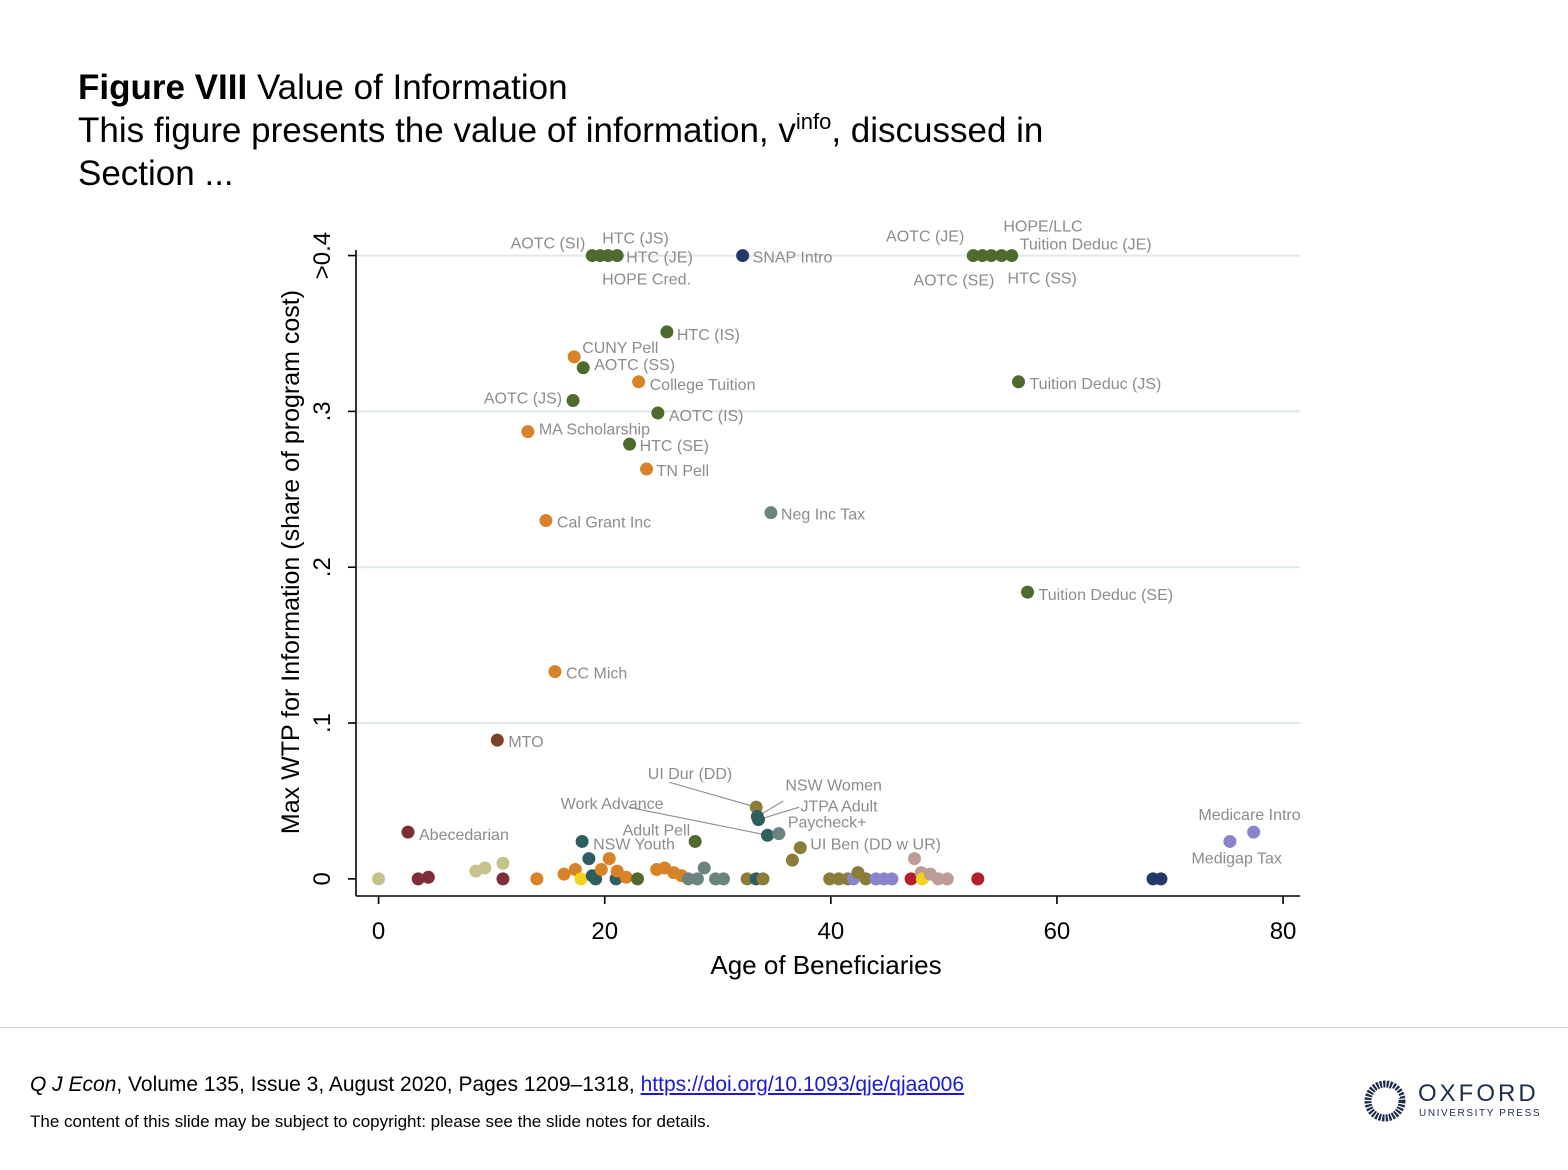 This screenshot has height=1170, width=1568. I want to click on figure-title-text: Value of Information, so click(412, 87).